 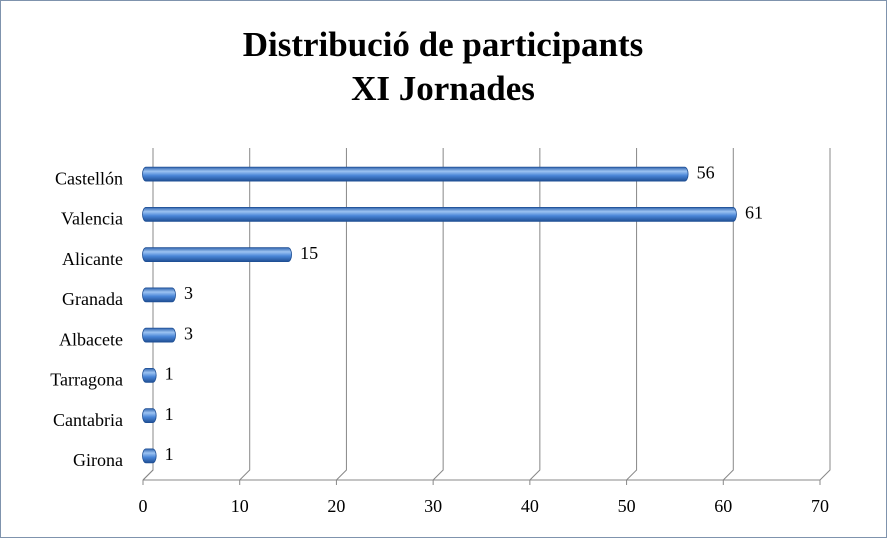 What do you see at coordinates (820, 506) in the screenshot?
I see `x-tick-label: 70` at bounding box center [820, 506].